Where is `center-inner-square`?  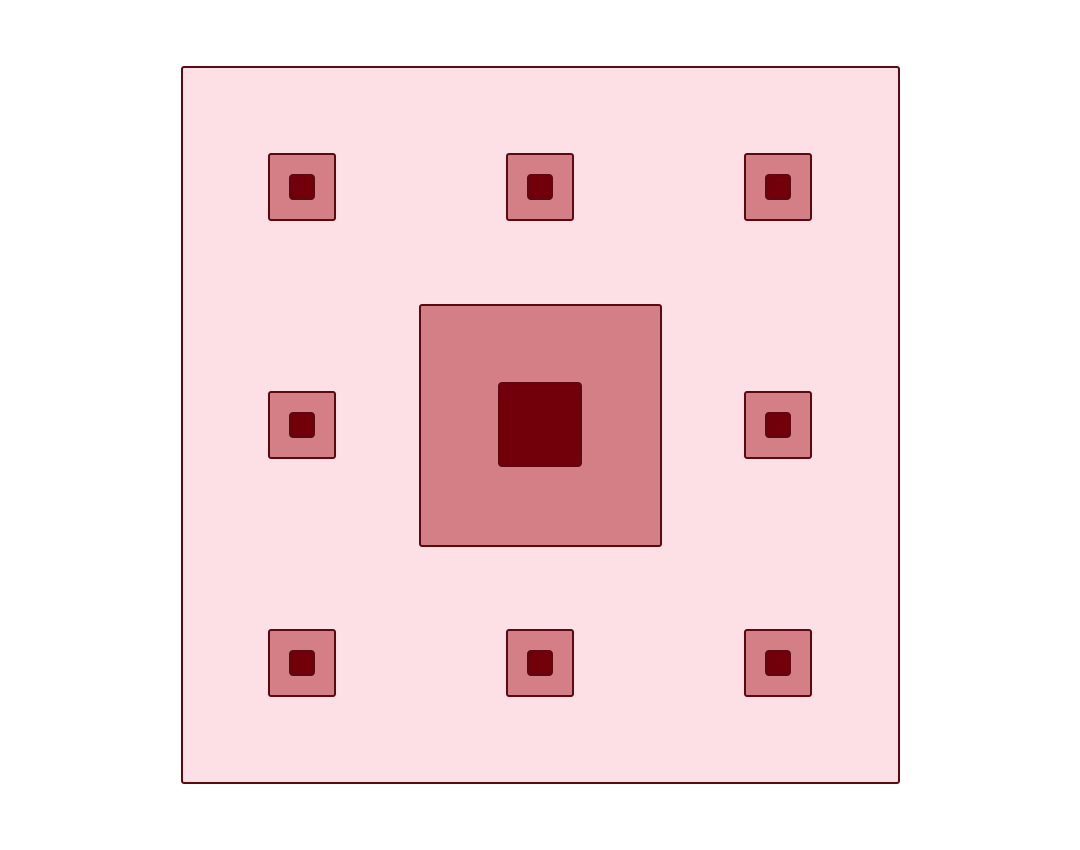 center-inner-square is located at coordinates (540, 424).